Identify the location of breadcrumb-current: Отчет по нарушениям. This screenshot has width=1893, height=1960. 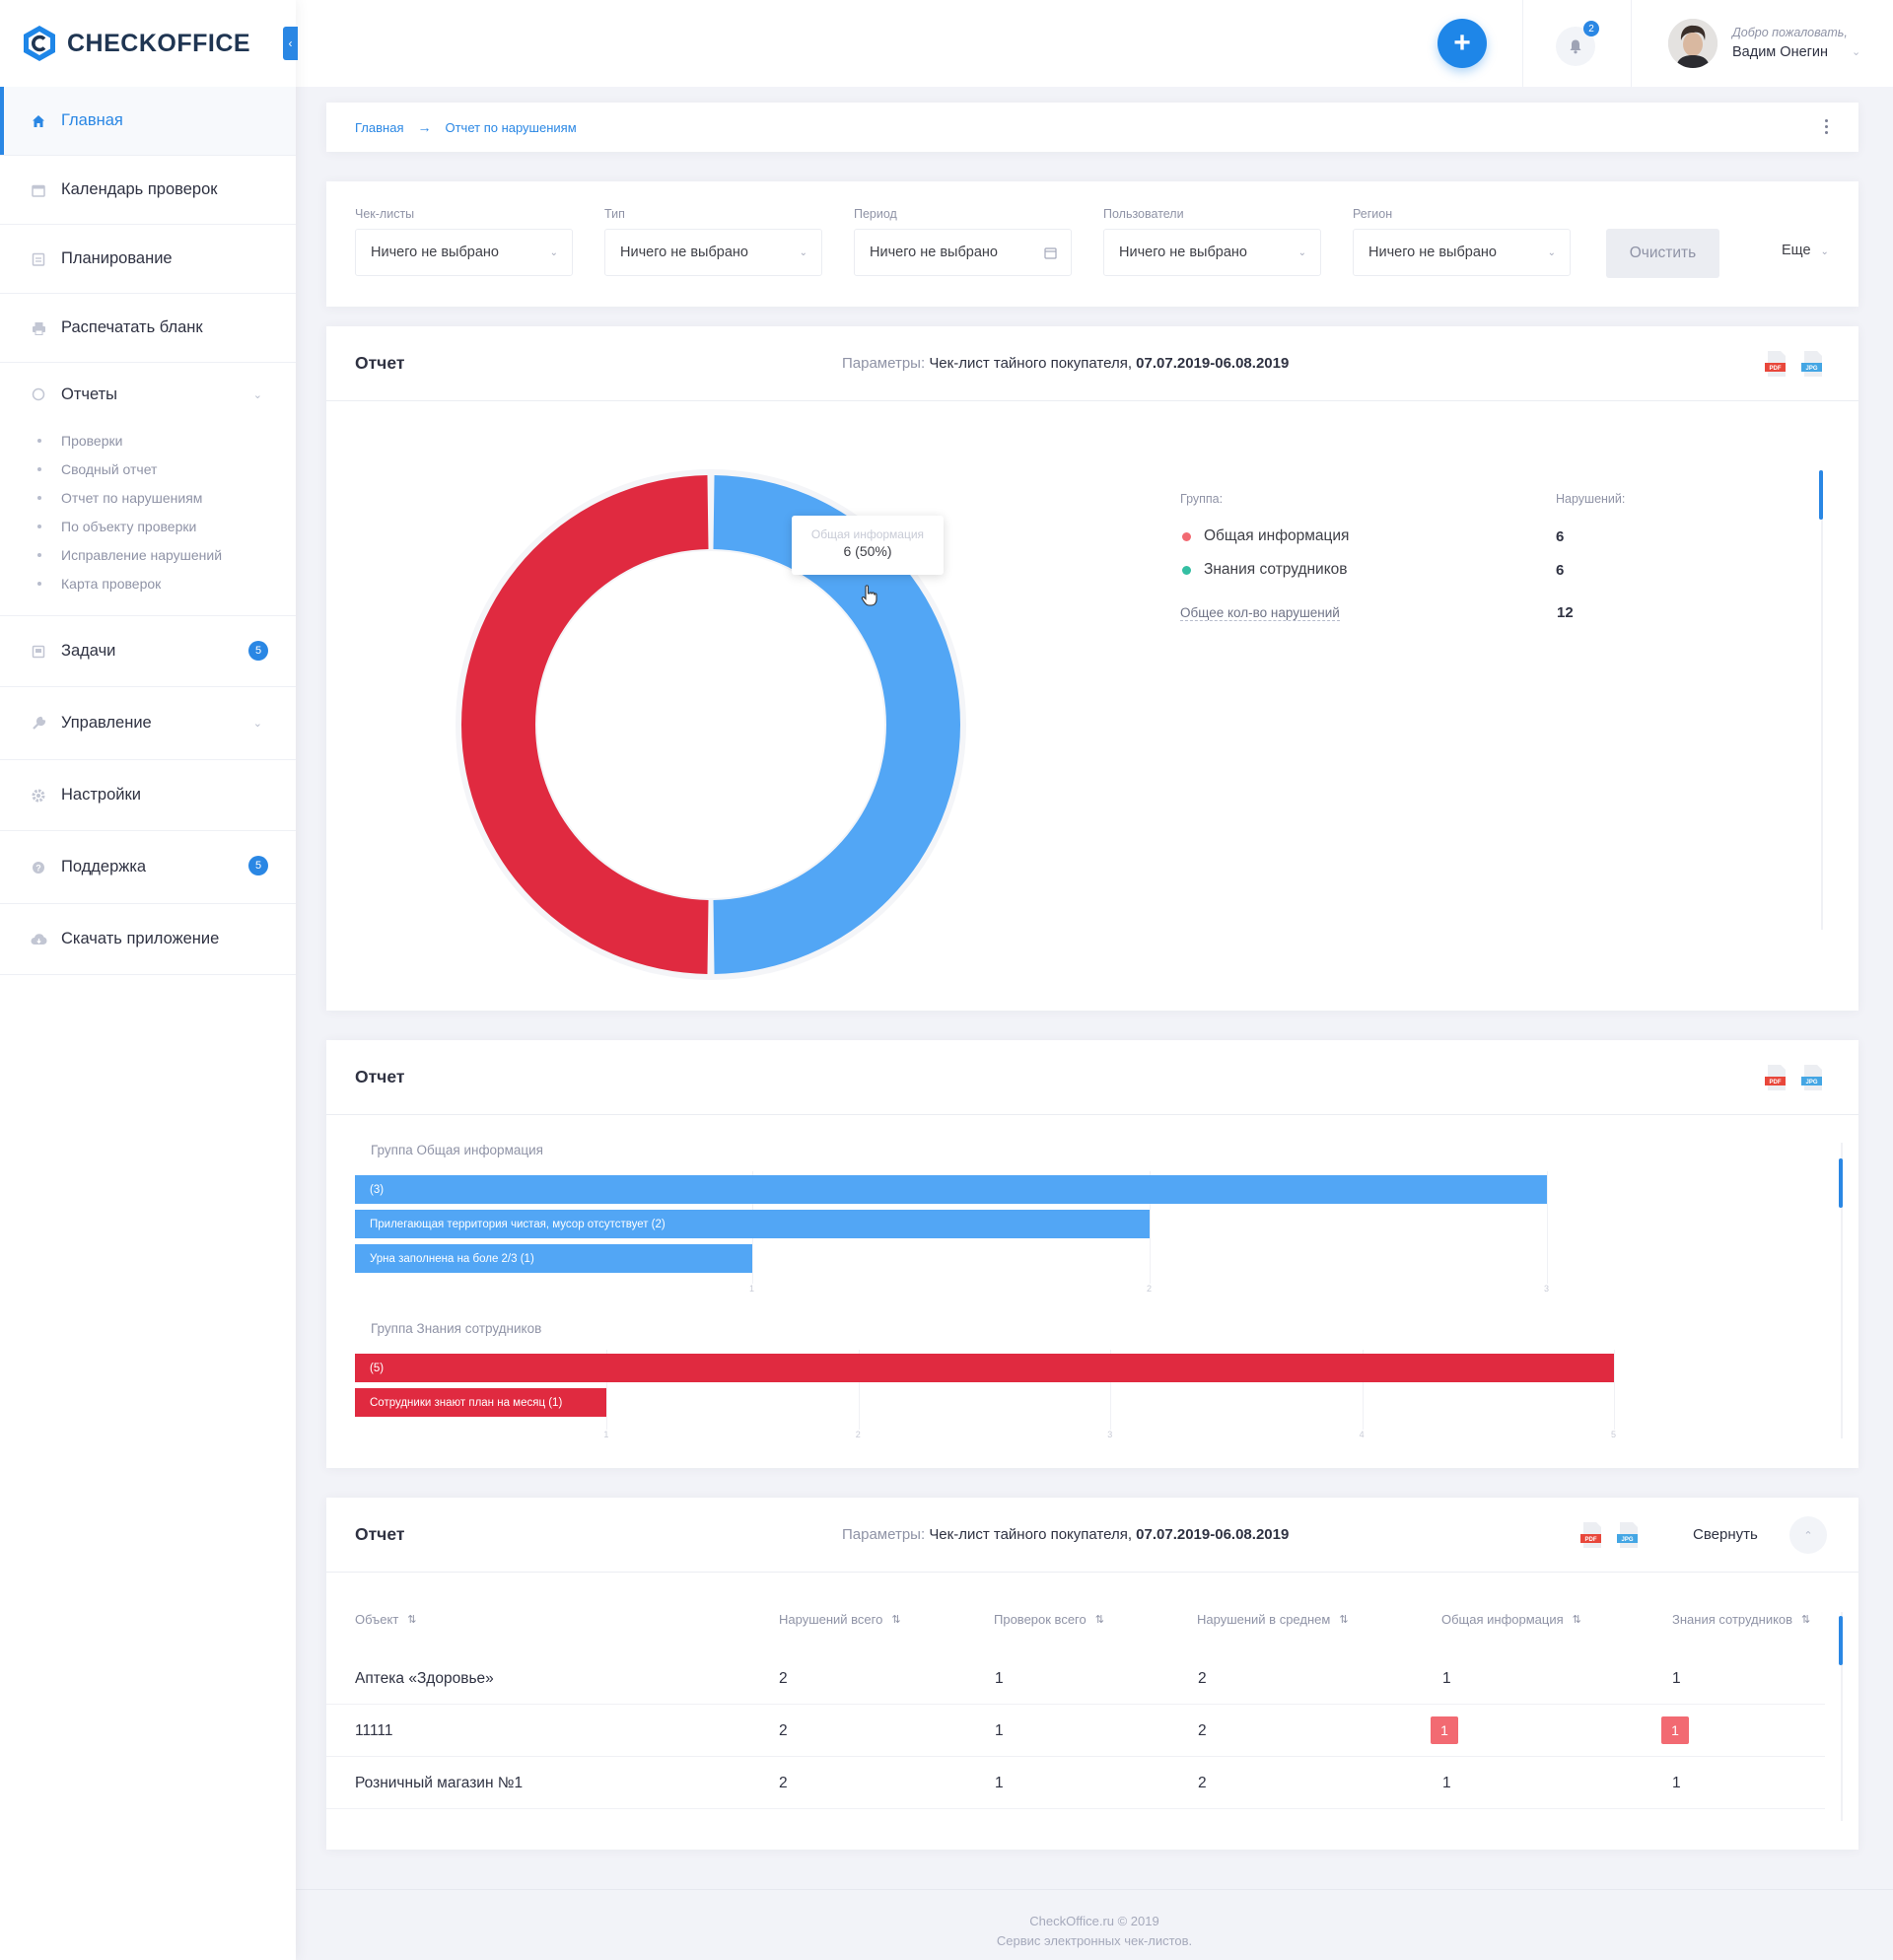
(511, 127).